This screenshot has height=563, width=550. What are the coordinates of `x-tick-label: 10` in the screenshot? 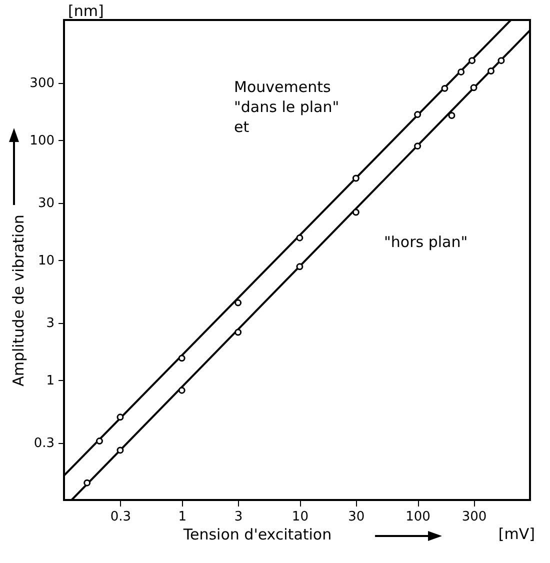 It's located at (300, 517).